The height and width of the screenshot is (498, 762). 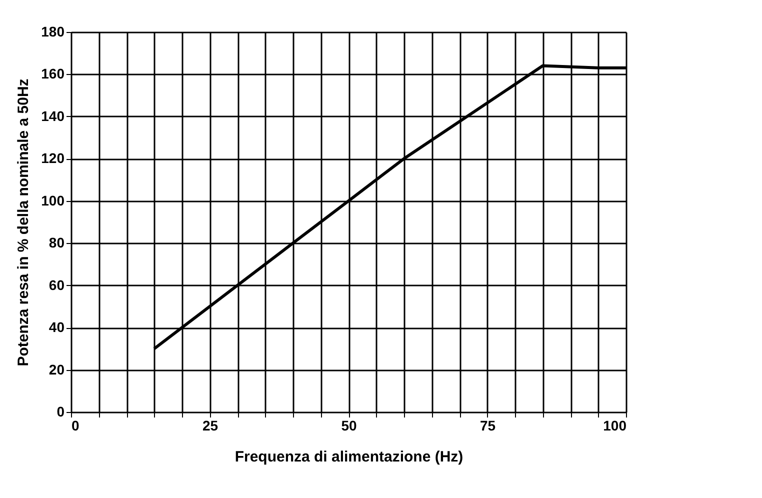 What do you see at coordinates (53, 116) in the screenshot?
I see `y-tick-label: 140` at bounding box center [53, 116].